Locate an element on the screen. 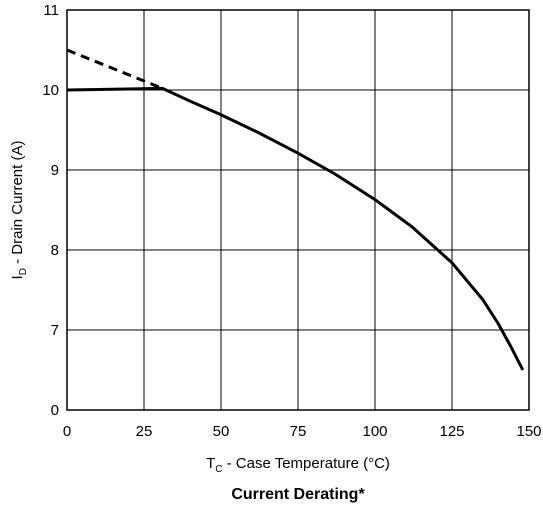 The width and height of the screenshot is (543, 513). y-tick-label: 9 is located at coordinates (55, 170).